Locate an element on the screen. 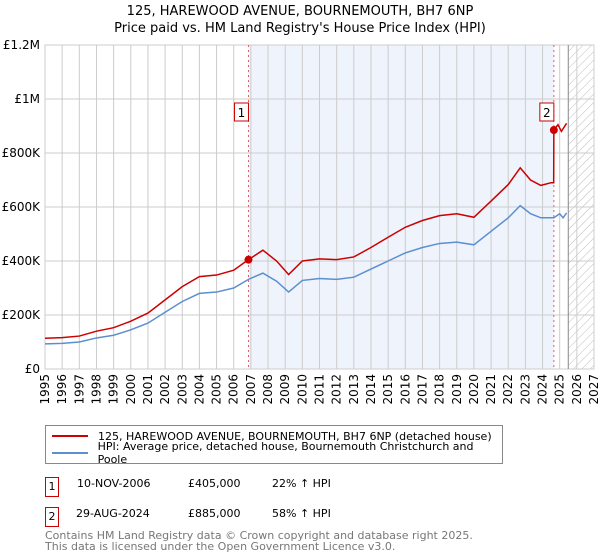 This screenshot has height=560, width=600. sale-label: 1 is located at coordinates (242, 113).